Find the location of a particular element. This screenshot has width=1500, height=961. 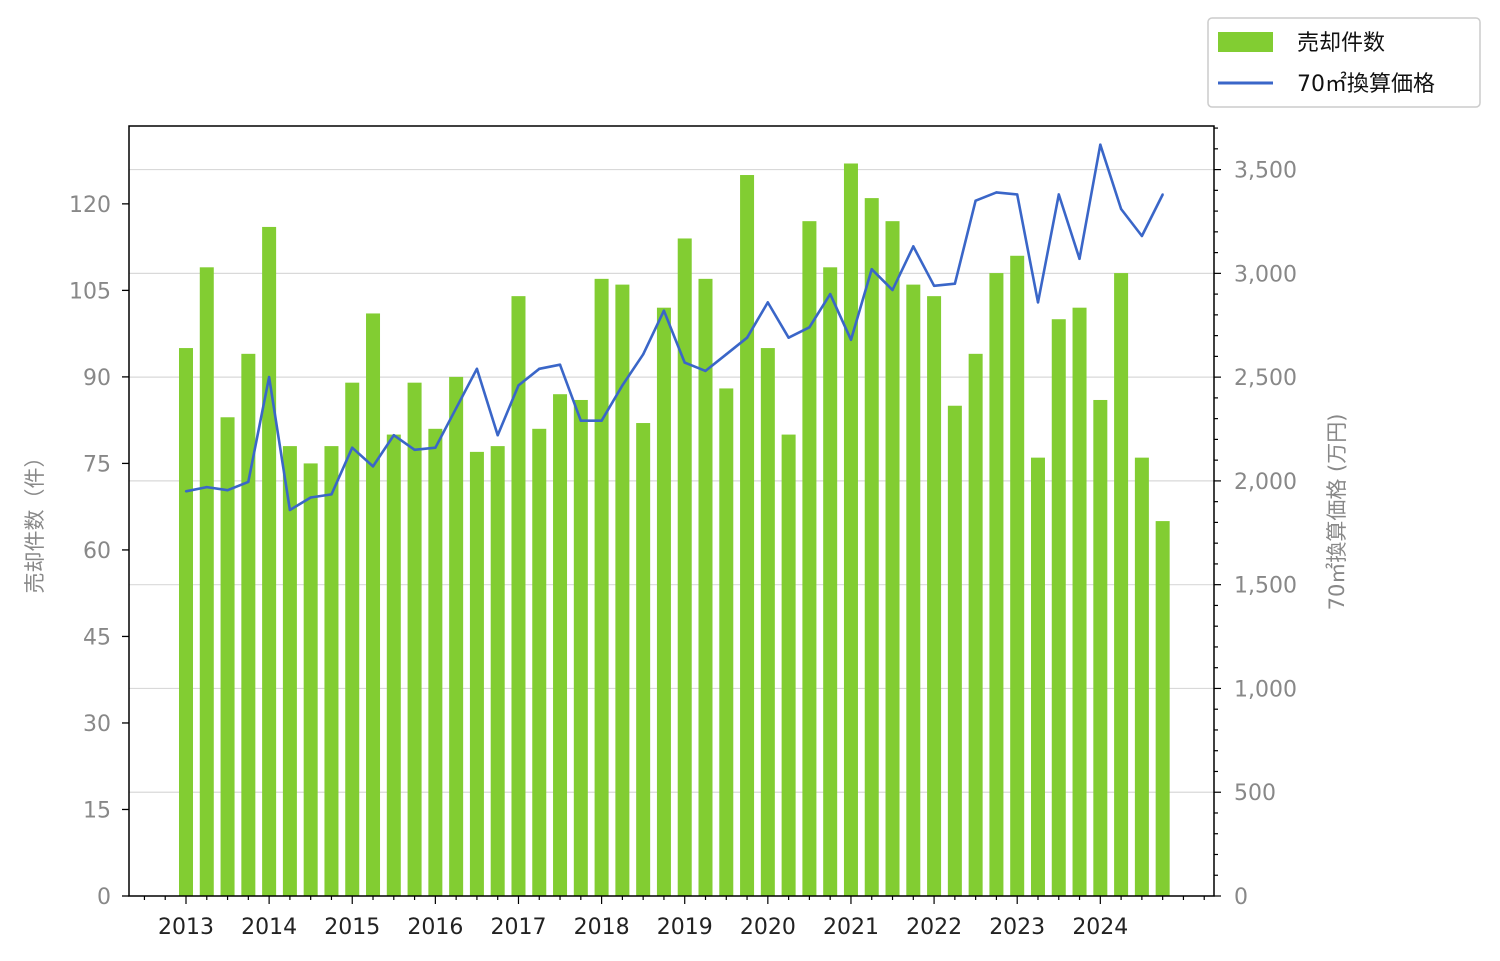

left-tick-label-0: 0 is located at coordinates (104, 897).